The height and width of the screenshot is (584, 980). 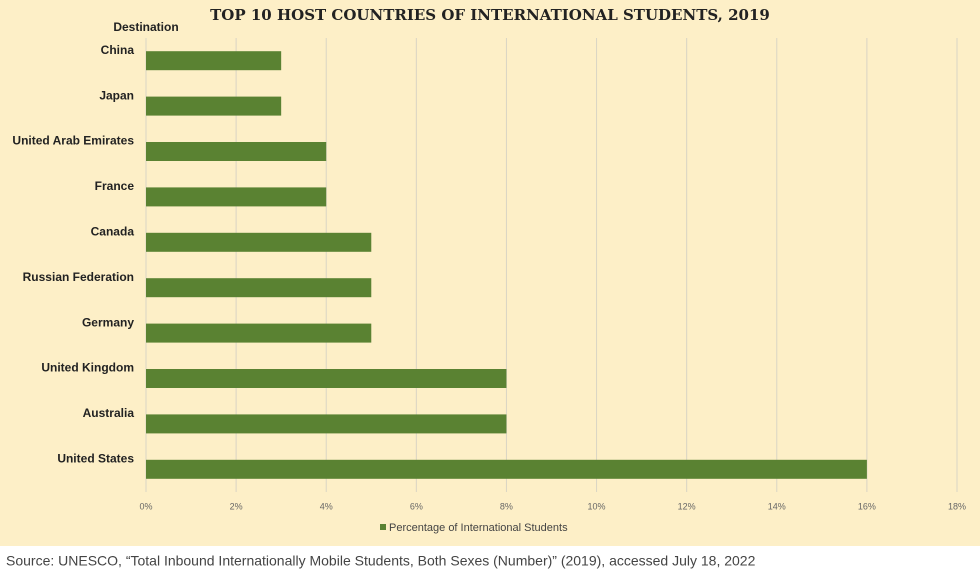 I want to click on x-tick-label: 18%, so click(x=957, y=506).